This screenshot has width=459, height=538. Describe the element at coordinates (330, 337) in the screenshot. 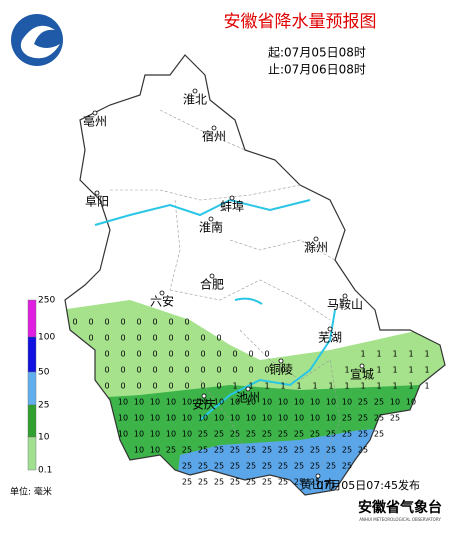

I see `city-label: 芜湖` at that location.